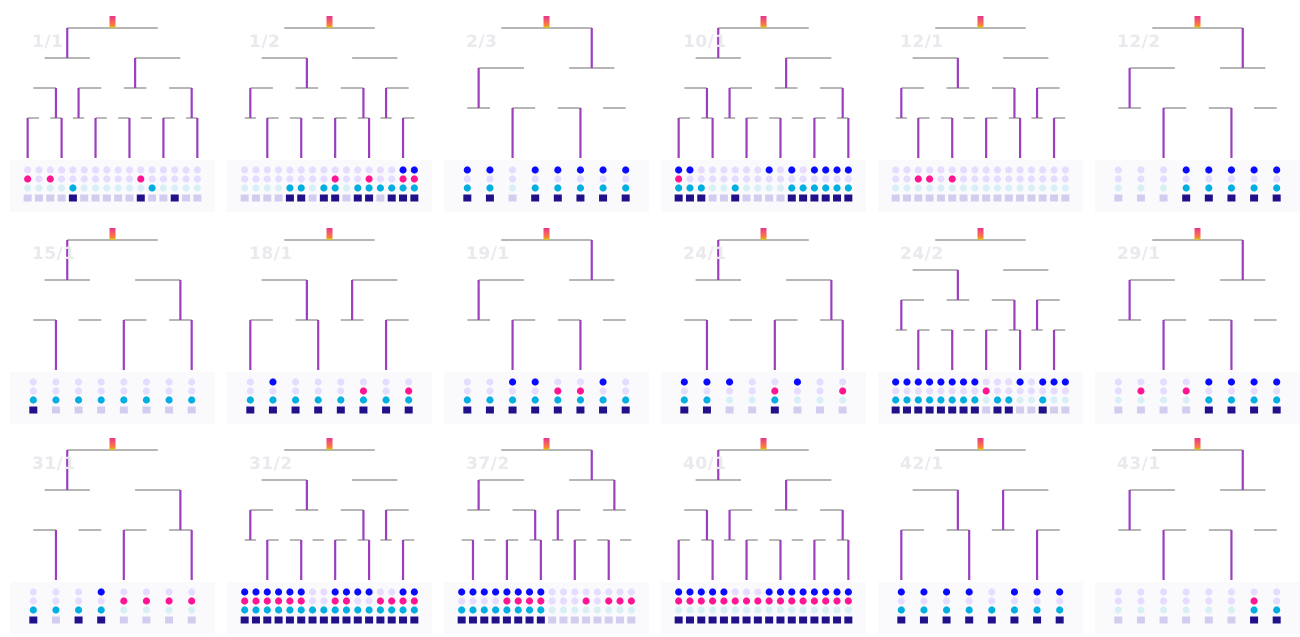 This screenshot has height=637, width=1300. Describe the element at coordinates (488, 464) in the screenshot. I see `panel-label: 37/2` at that location.